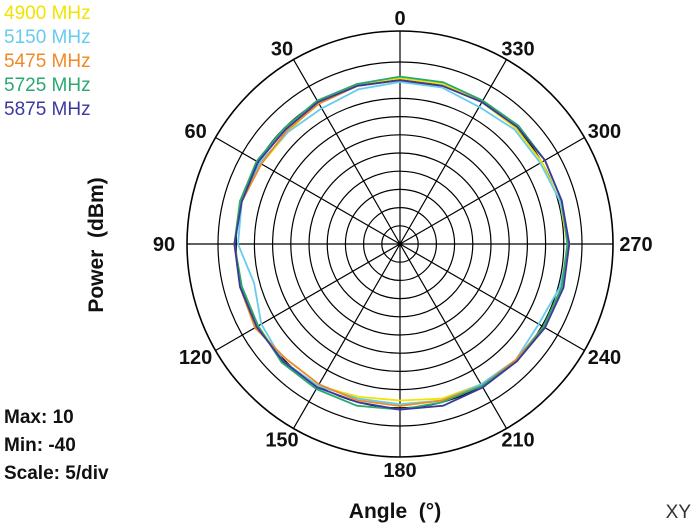 This screenshot has width=700, height=530. What do you see at coordinates (195, 132) in the screenshot?
I see `angle-tick-label: 60` at bounding box center [195, 132].